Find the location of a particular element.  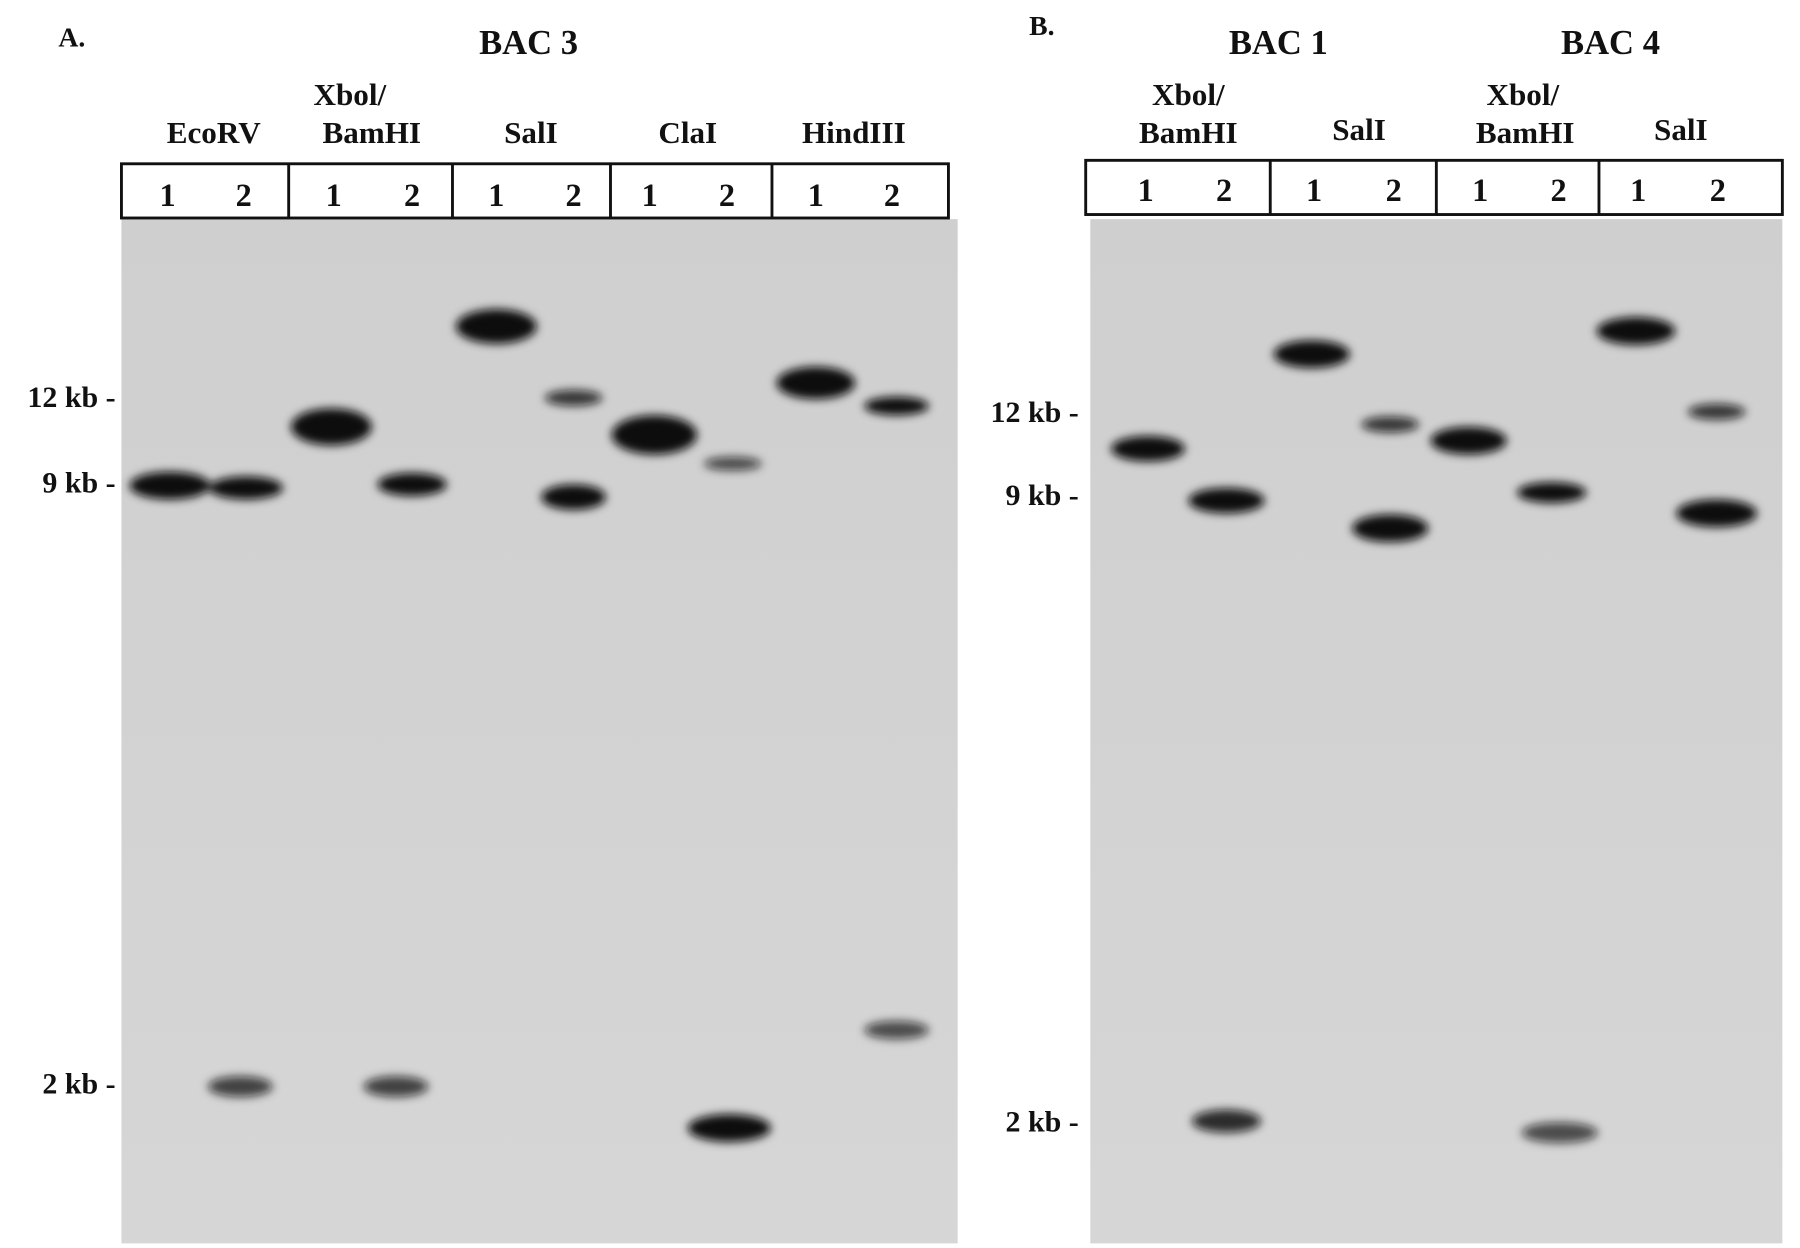

lane-numbers: 1 2 1 2 1 2 1 2 1 2 is located at coordinates (530, 195).